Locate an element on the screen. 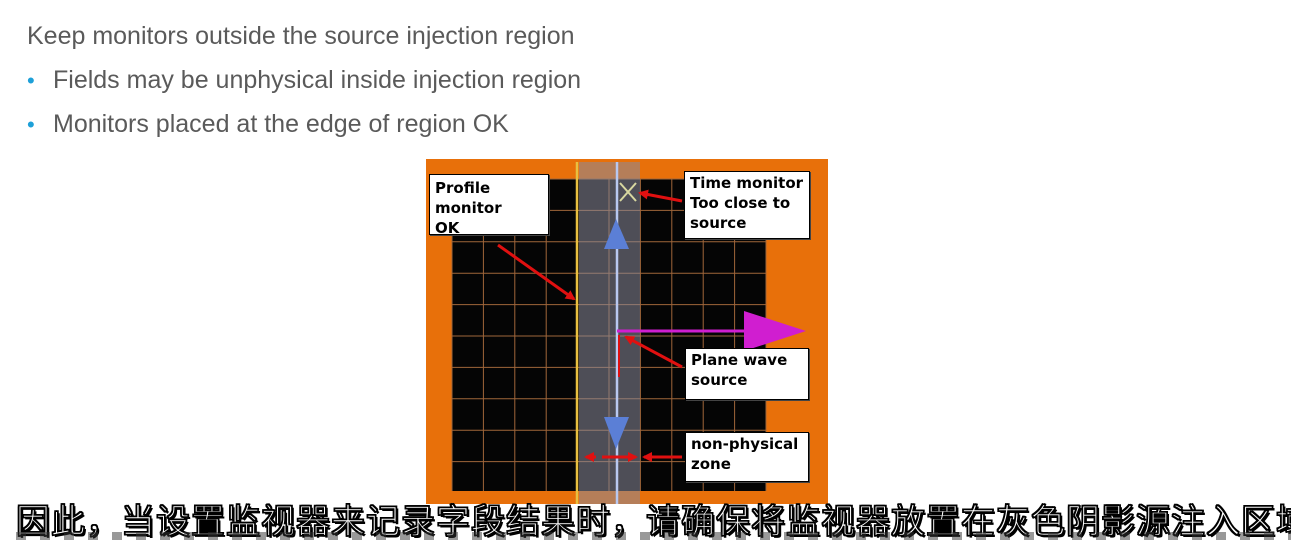 The width and height of the screenshot is (1291, 540). propagation-arrow-icon is located at coordinates (775, 331).